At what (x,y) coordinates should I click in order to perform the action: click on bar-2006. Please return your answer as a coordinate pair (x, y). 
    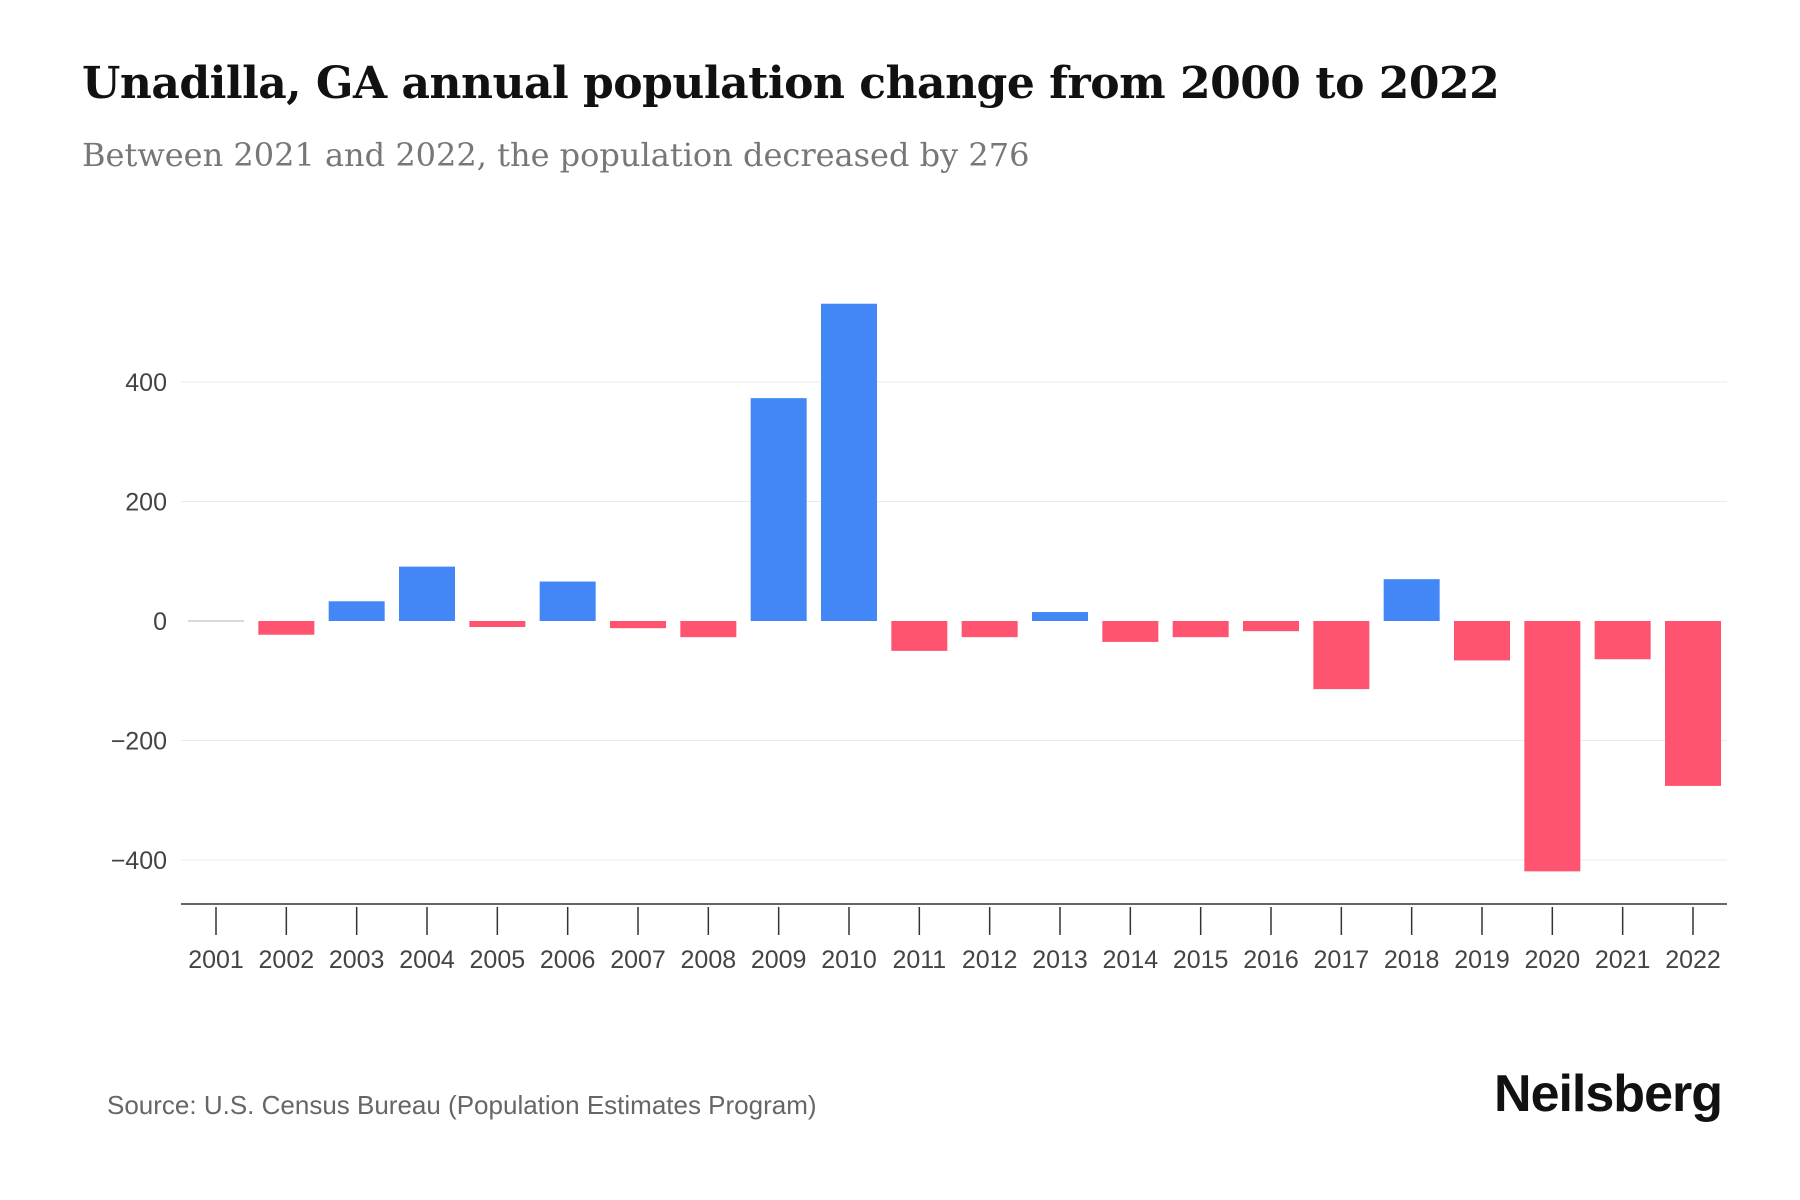
    Looking at the image, I should click on (567, 601).